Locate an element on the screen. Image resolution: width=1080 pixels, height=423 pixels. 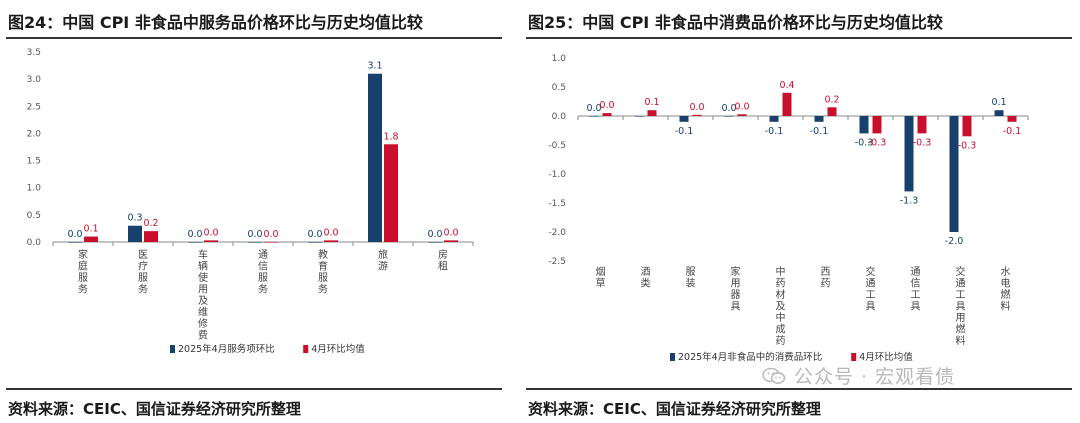
y-tick-label: 3.5 is located at coordinates (34, 53).